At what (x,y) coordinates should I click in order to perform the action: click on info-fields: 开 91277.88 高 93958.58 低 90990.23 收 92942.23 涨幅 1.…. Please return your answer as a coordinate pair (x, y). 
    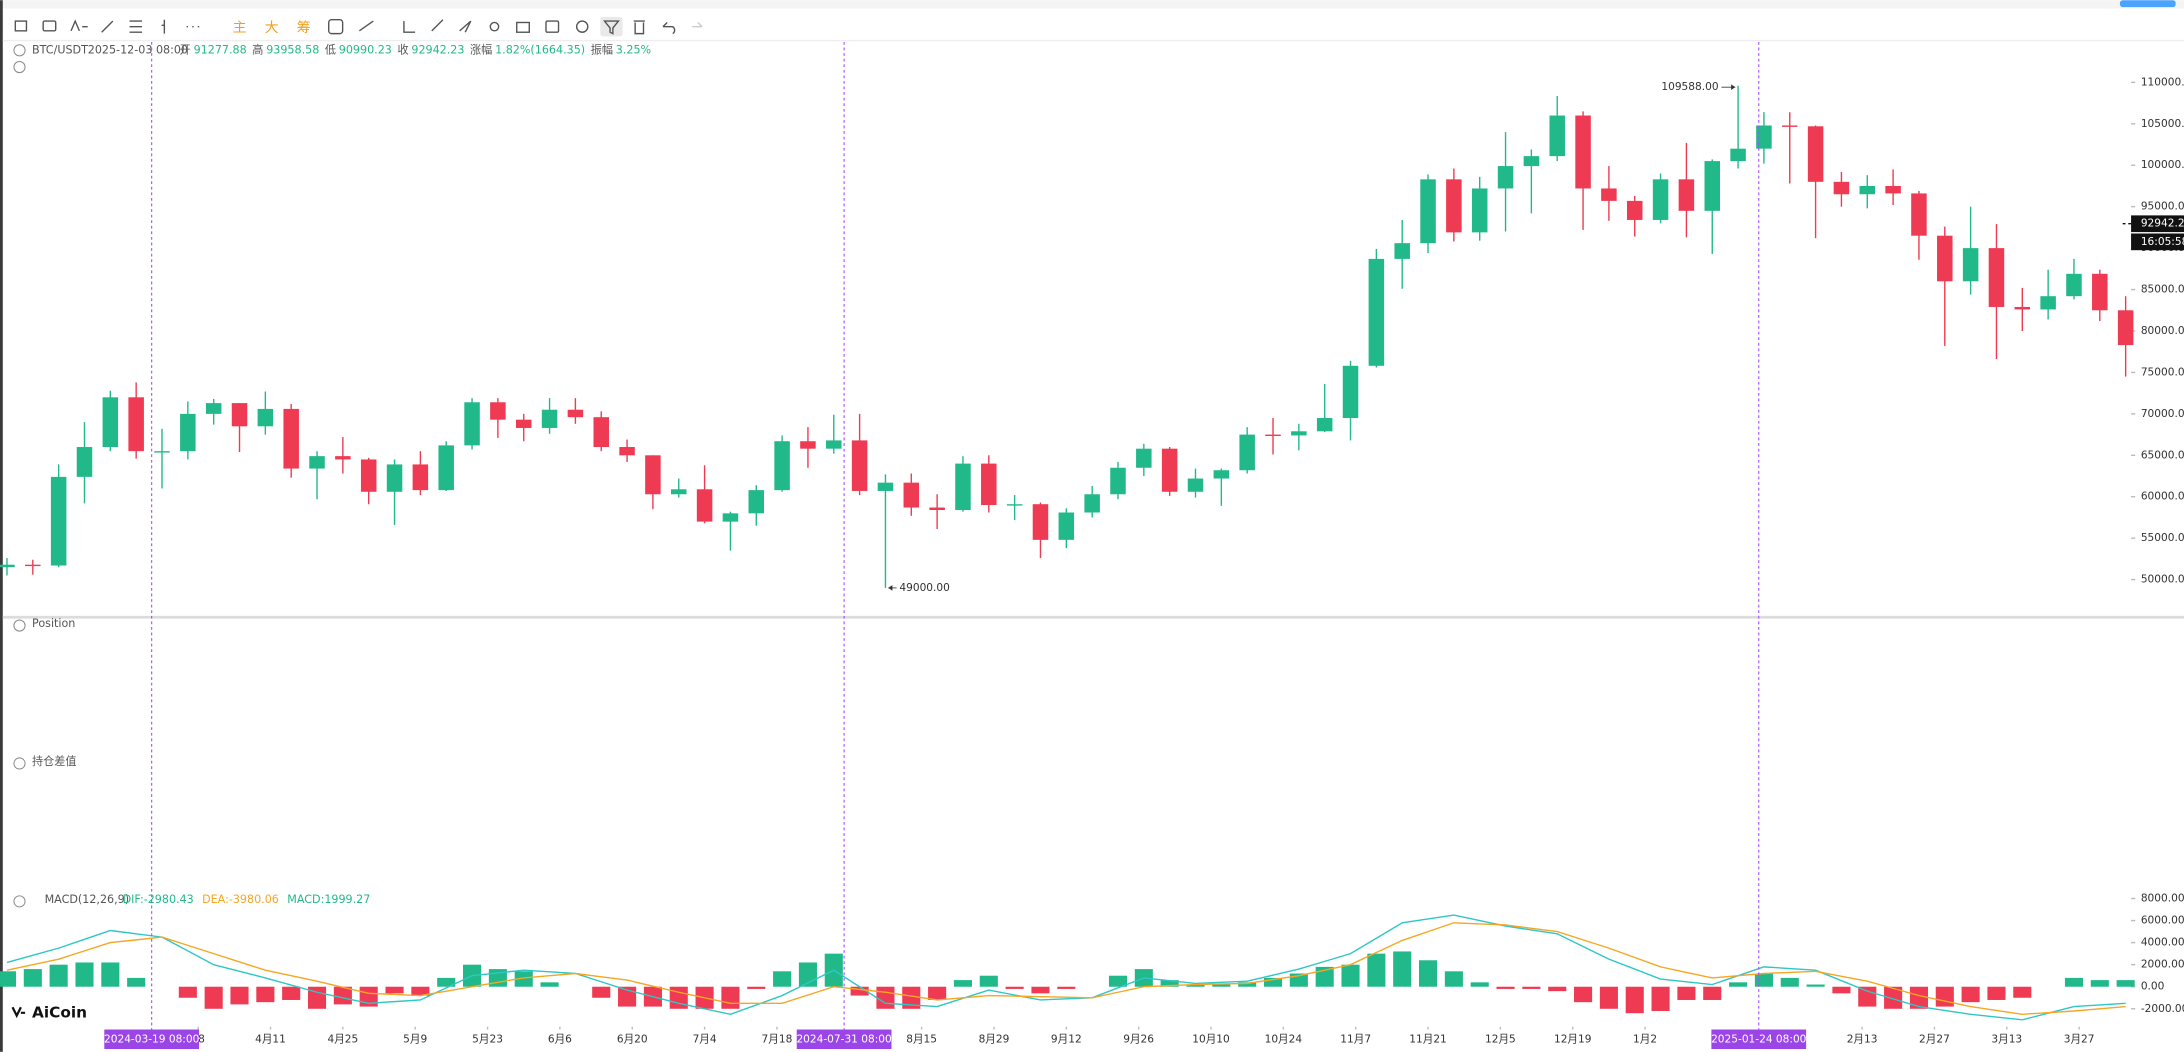
    Looking at the image, I should click on (415, 49).